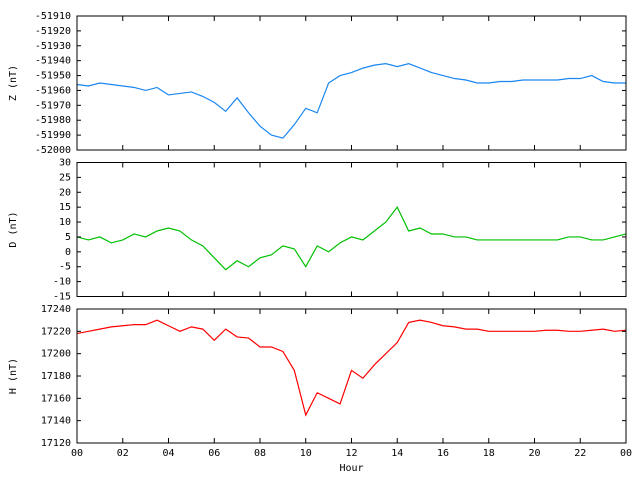  What do you see at coordinates (56, 309) in the screenshot?
I see `y-tick-label: 17240` at bounding box center [56, 309].